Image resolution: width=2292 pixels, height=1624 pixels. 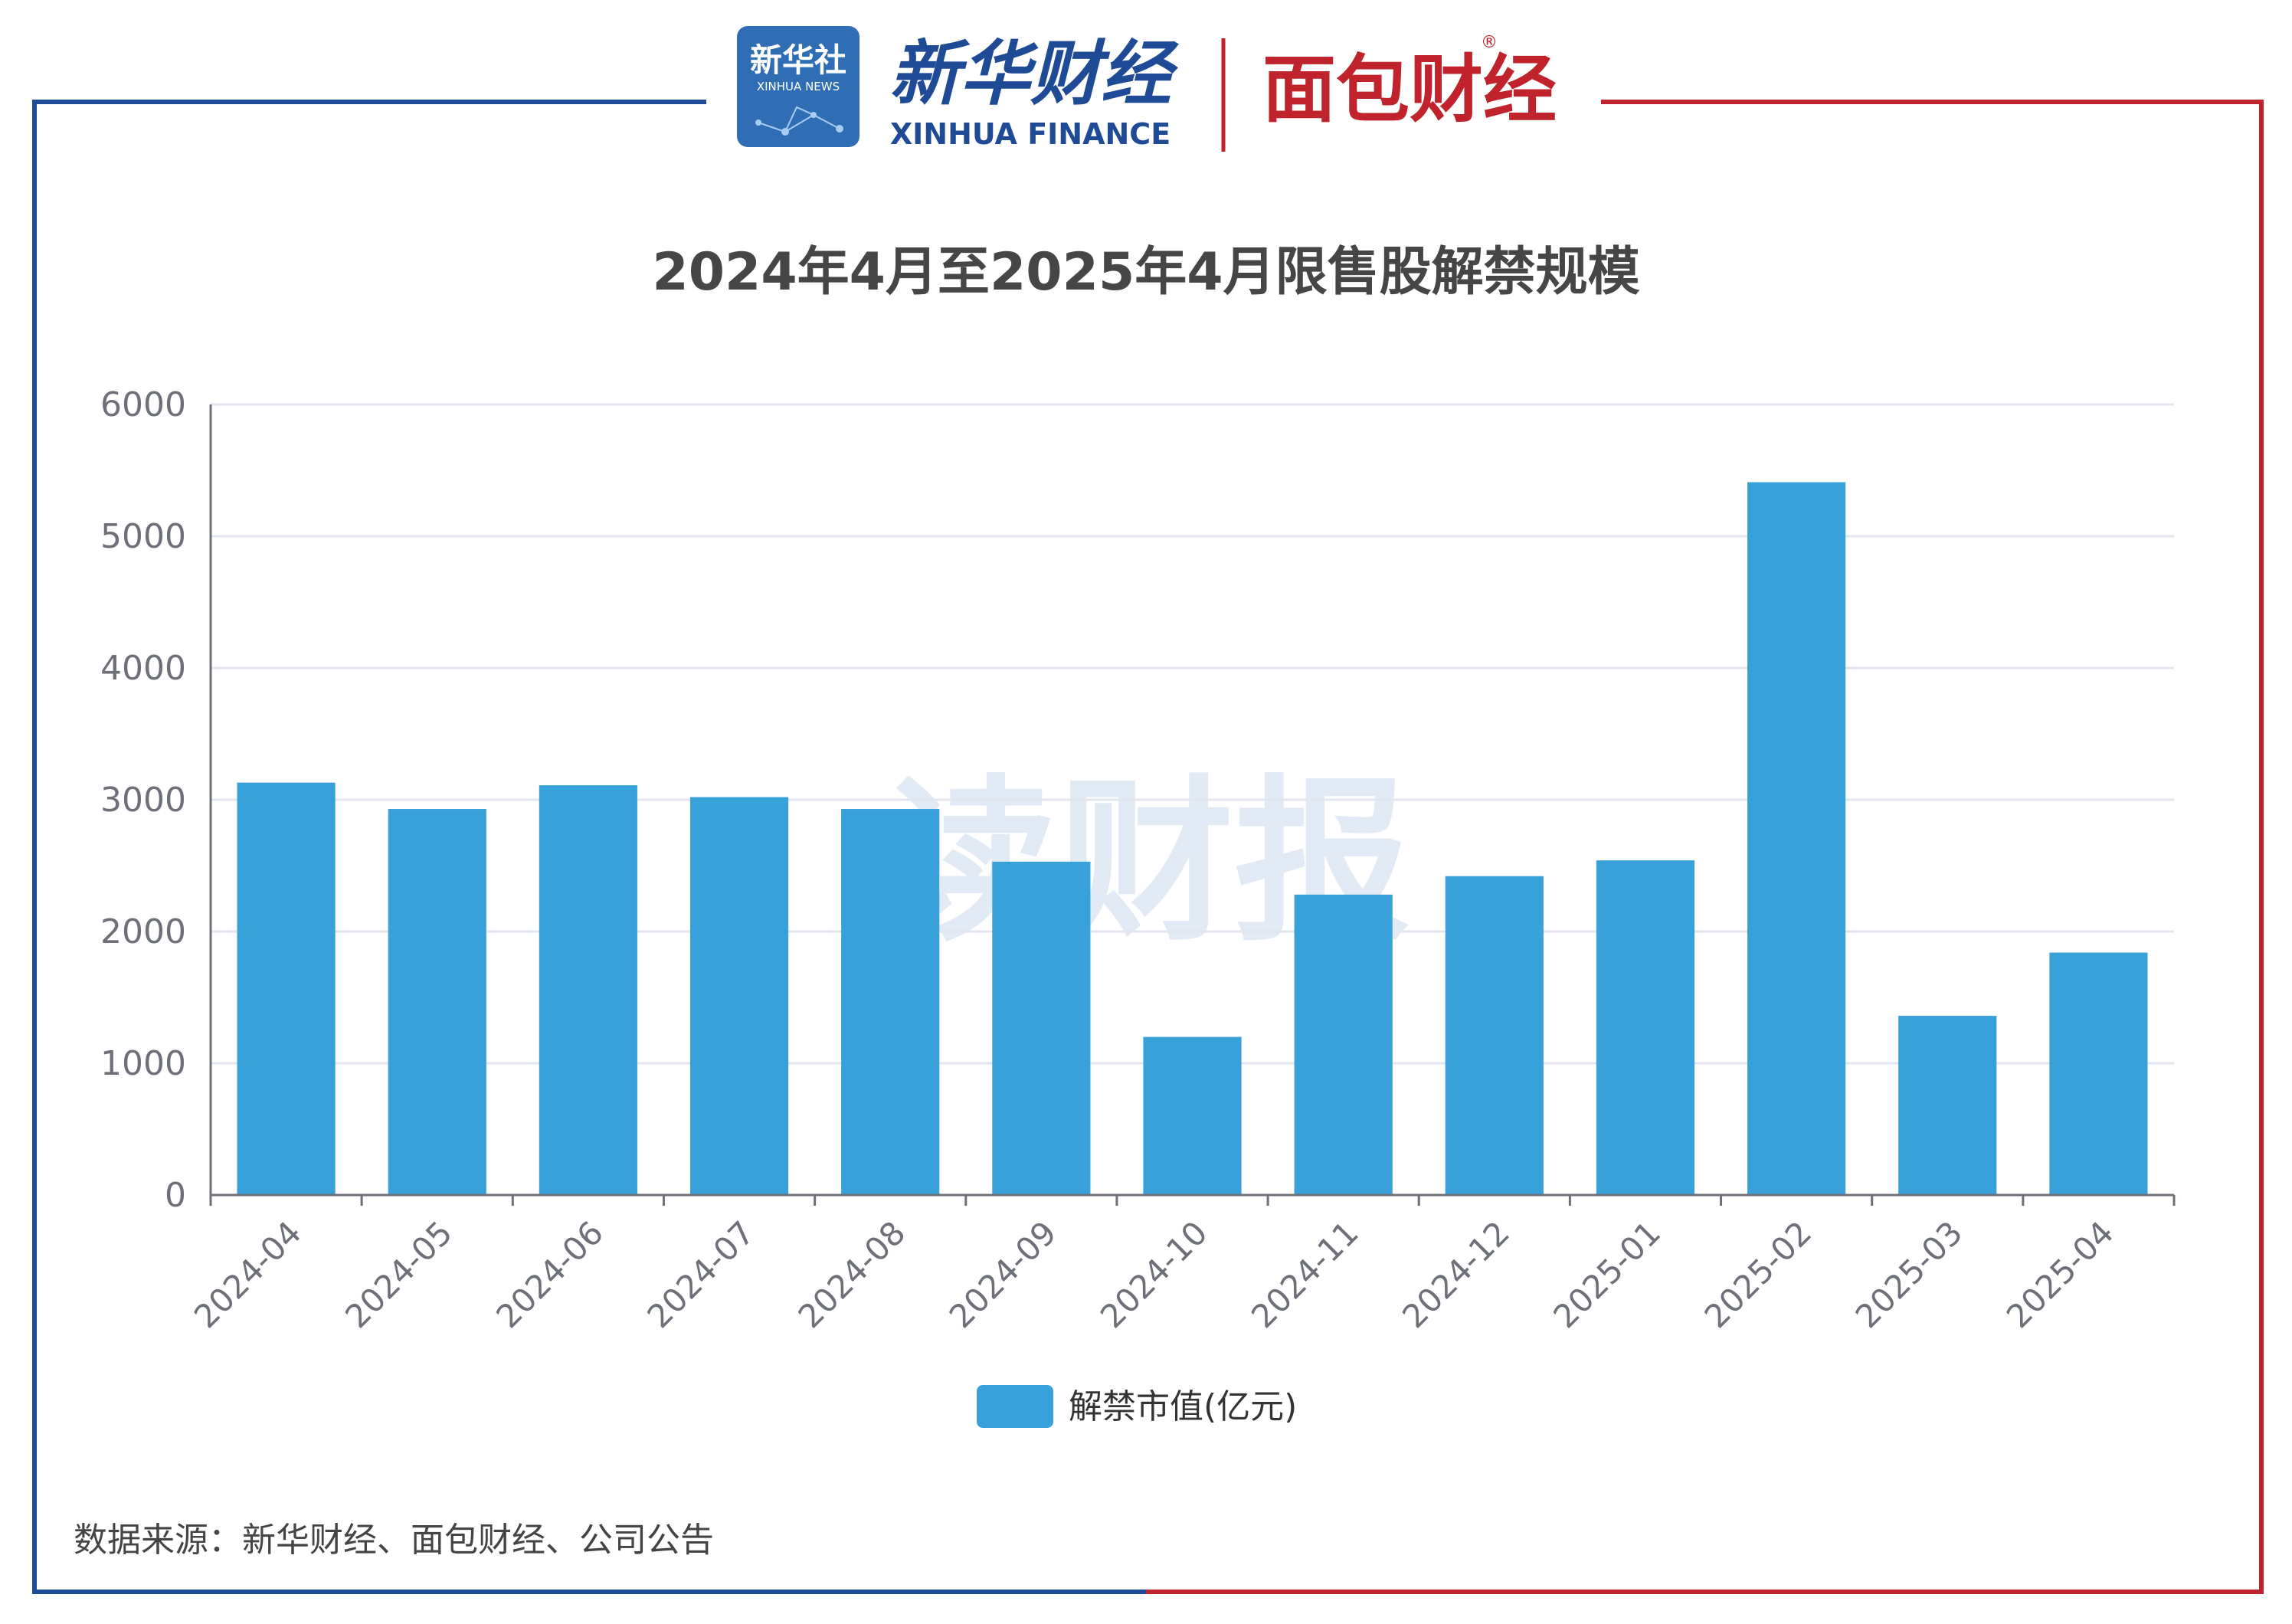 I want to click on legend-swatch, so click(x=1015, y=1407).